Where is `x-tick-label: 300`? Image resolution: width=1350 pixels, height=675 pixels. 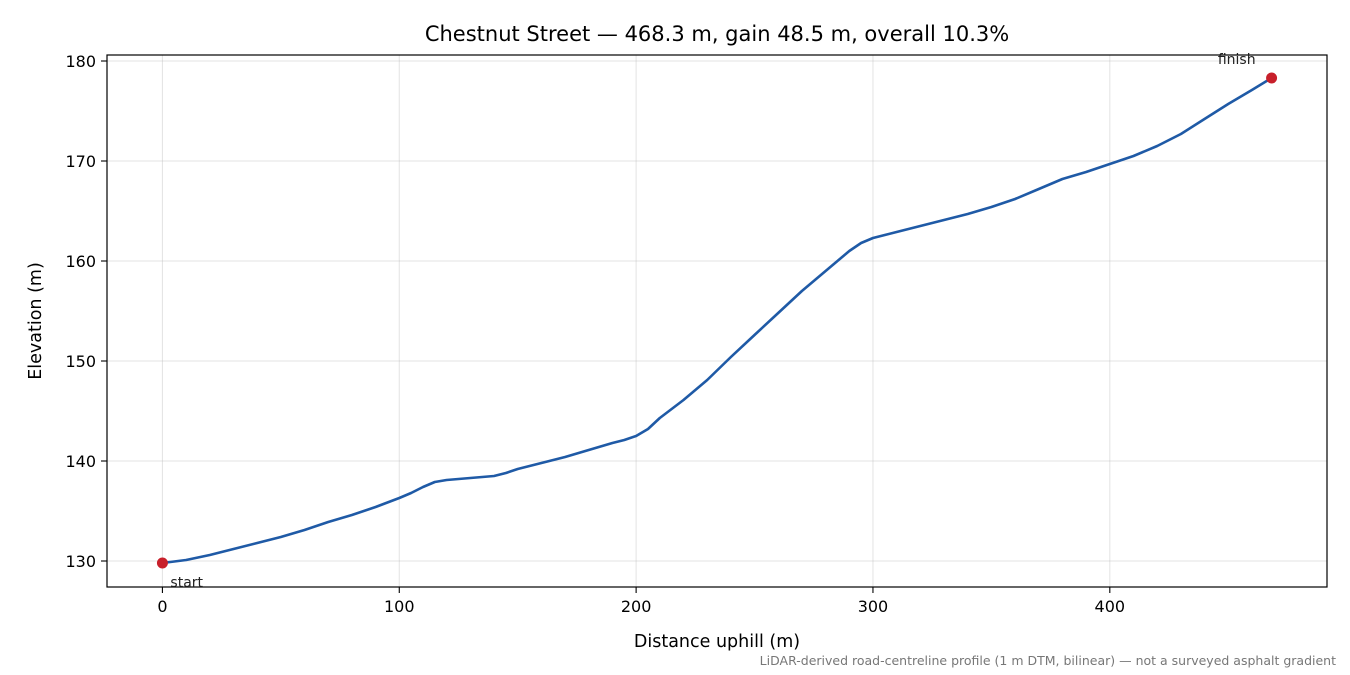
x-tick-label: 300 is located at coordinates (873, 606).